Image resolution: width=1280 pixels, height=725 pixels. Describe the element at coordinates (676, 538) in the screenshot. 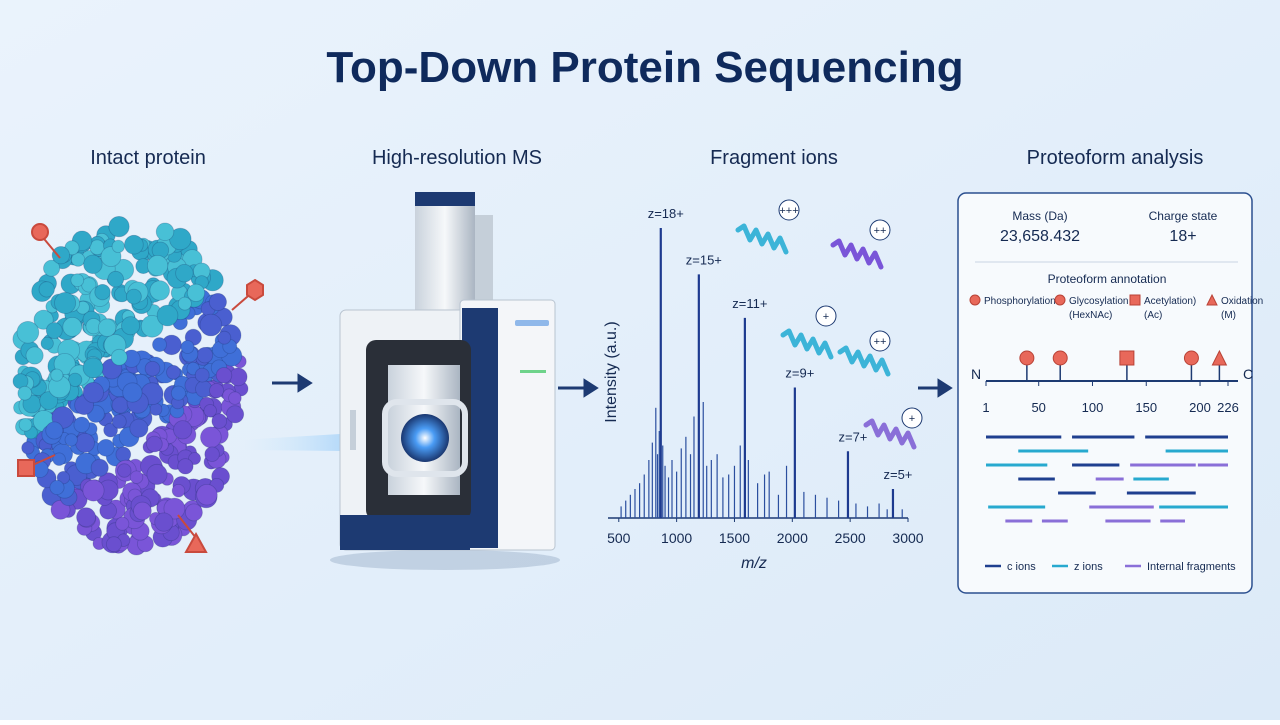

I see `x-tick-label: 1000` at that location.